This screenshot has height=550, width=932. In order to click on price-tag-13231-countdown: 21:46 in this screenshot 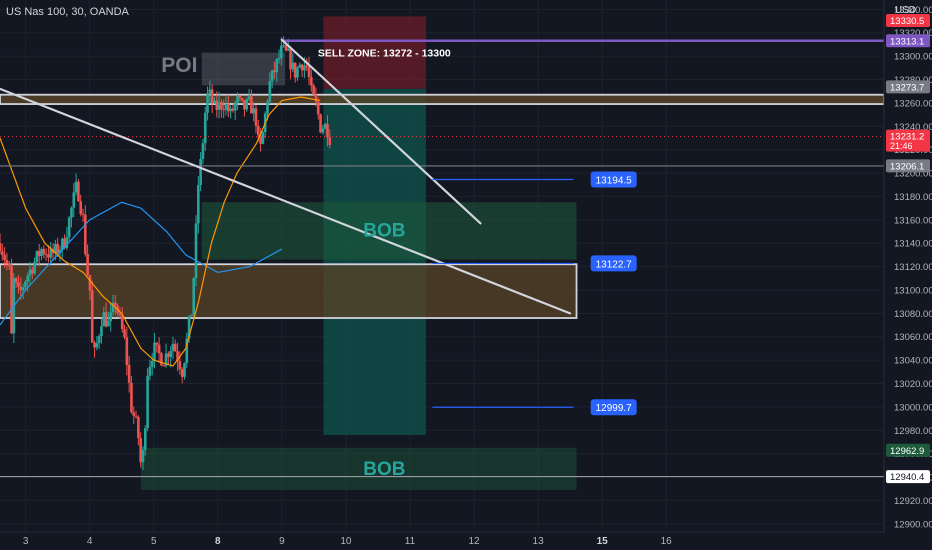, I will do `click(901, 146)`.